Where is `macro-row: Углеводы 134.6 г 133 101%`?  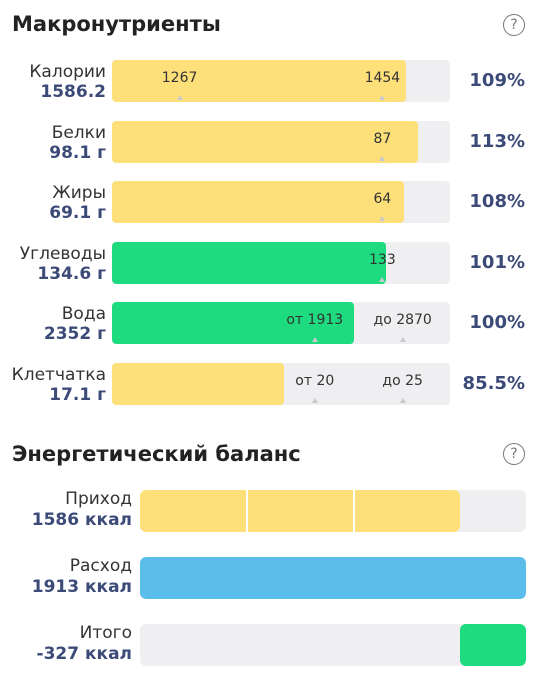
macro-row: Углеводы 134.6 г 133 101% is located at coordinates (272, 271).